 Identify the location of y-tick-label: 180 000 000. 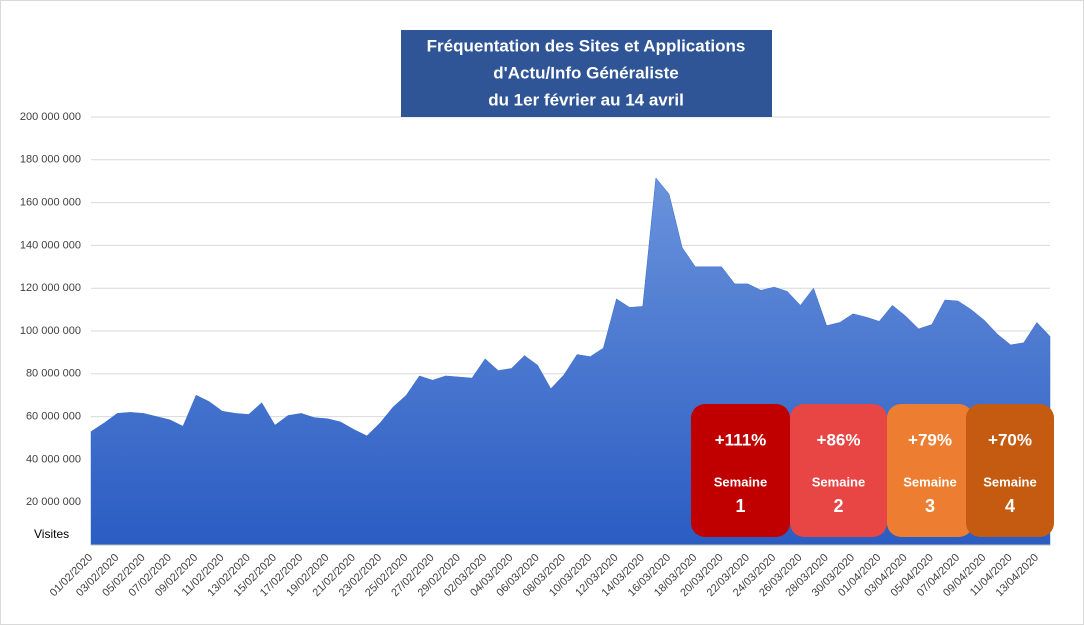
(50, 160).